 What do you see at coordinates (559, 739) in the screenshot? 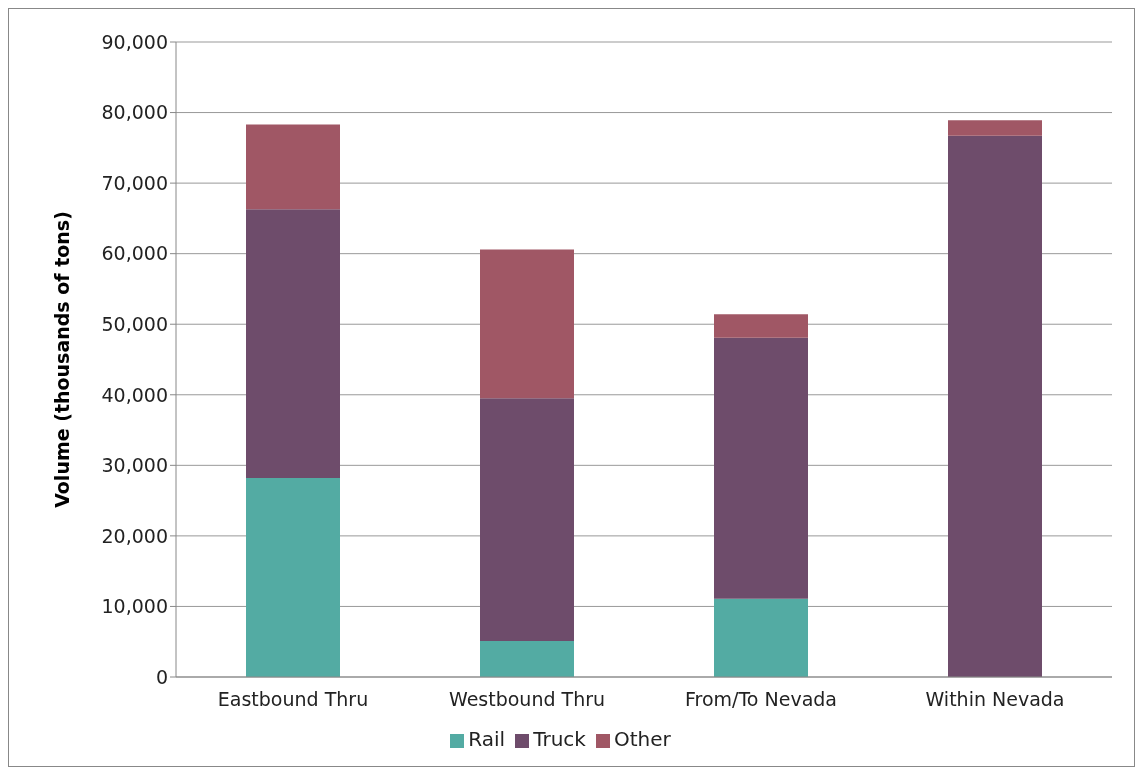
I see `legend-label: Truck` at bounding box center [559, 739].